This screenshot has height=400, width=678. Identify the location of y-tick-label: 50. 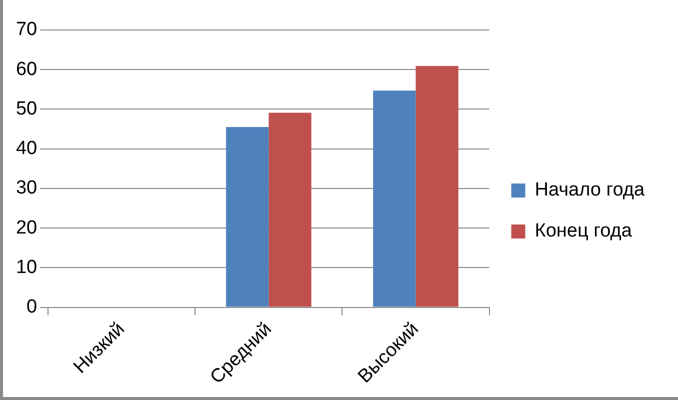
(27, 109).